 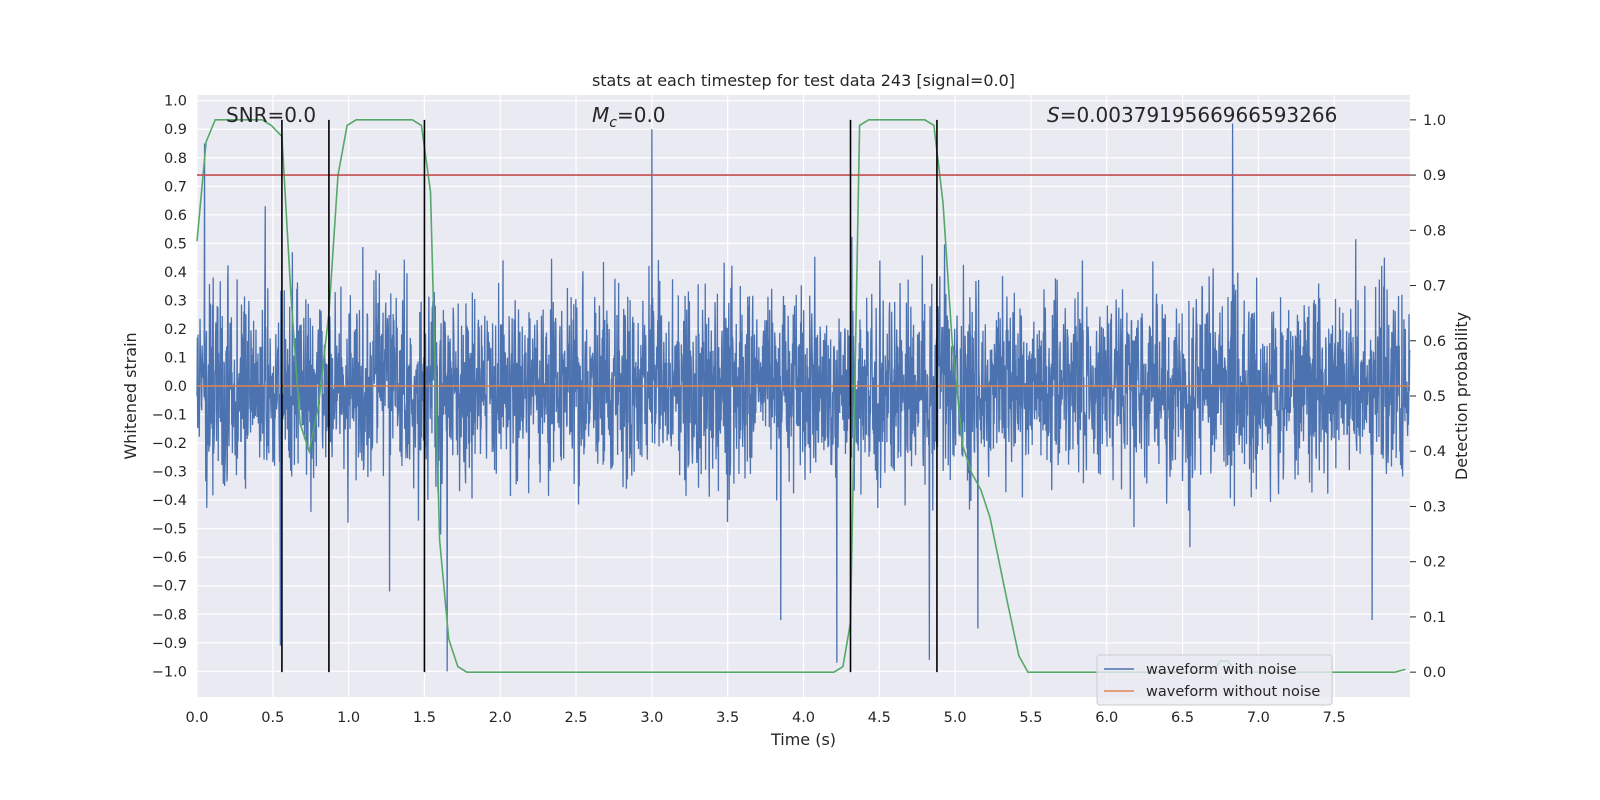 What do you see at coordinates (1258, 718) in the screenshot?
I see `x-tick-label: 7.0` at bounding box center [1258, 718].